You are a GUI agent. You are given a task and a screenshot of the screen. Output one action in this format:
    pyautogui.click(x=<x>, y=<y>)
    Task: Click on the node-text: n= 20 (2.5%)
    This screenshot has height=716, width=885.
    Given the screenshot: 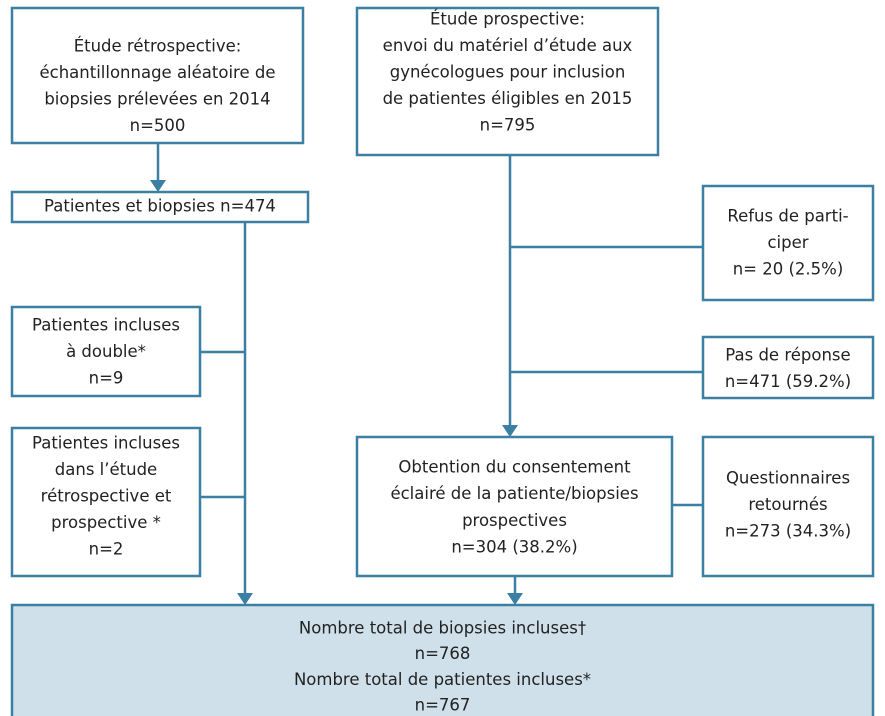 What is the action you would take?
    pyautogui.click(x=788, y=269)
    